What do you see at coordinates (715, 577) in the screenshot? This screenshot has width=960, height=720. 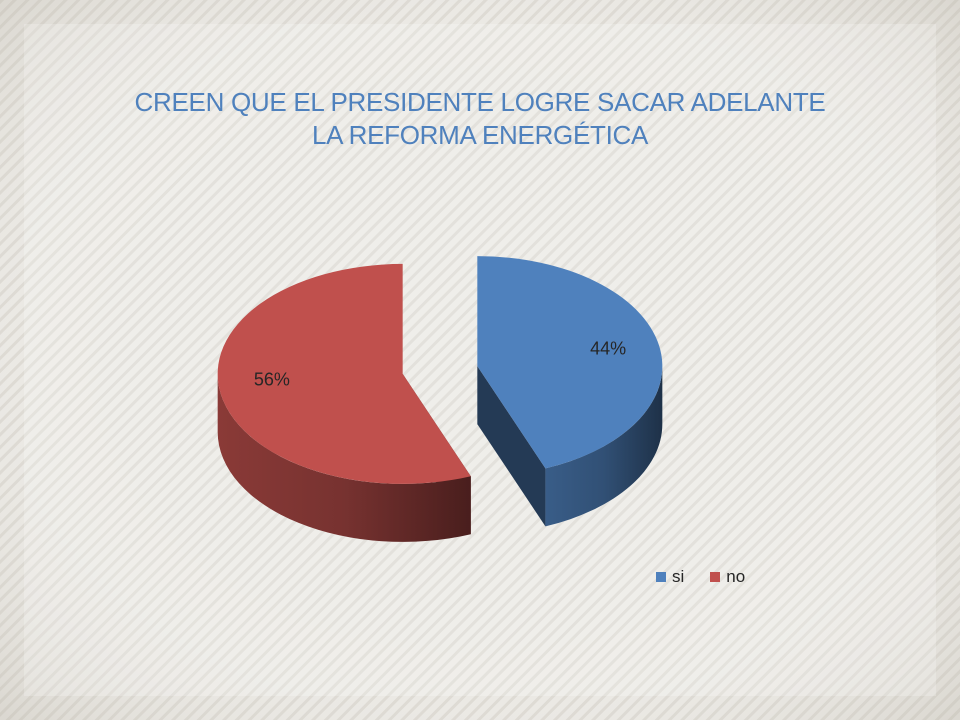 I see `legend-swatch-no` at bounding box center [715, 577].